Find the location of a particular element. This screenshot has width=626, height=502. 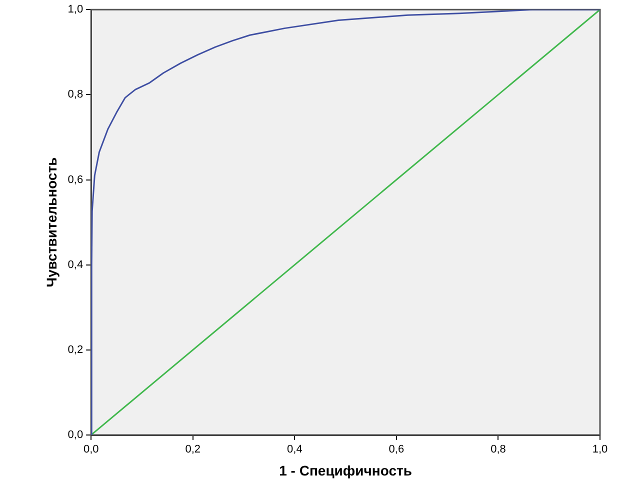

y-tick-label: 0,0 is located at coordinates (76, 435).